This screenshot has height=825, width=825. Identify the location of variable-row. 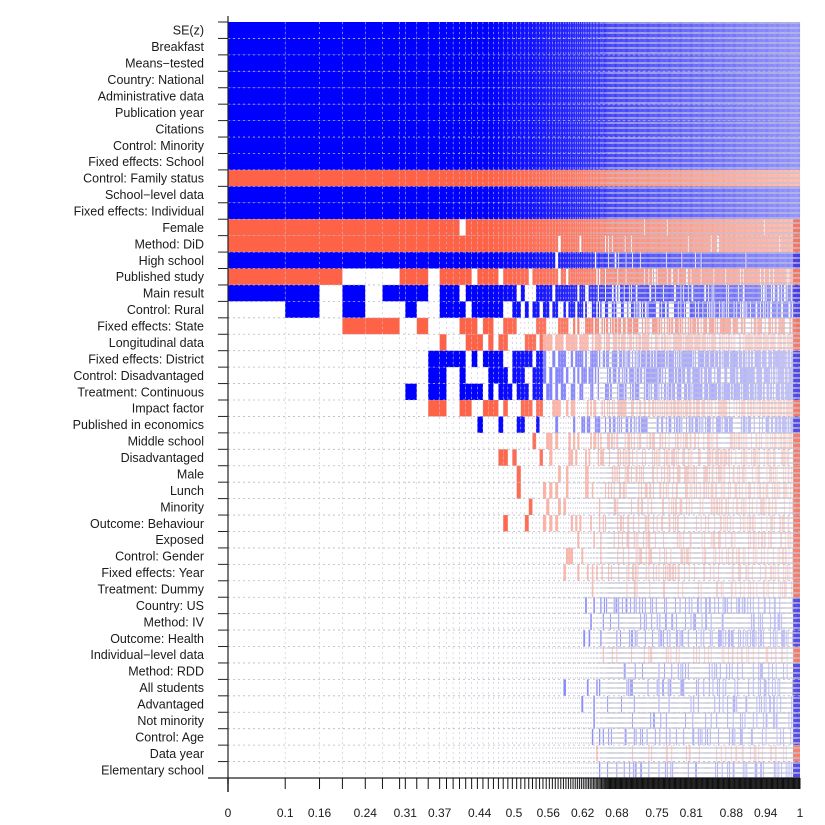
(514, 96).